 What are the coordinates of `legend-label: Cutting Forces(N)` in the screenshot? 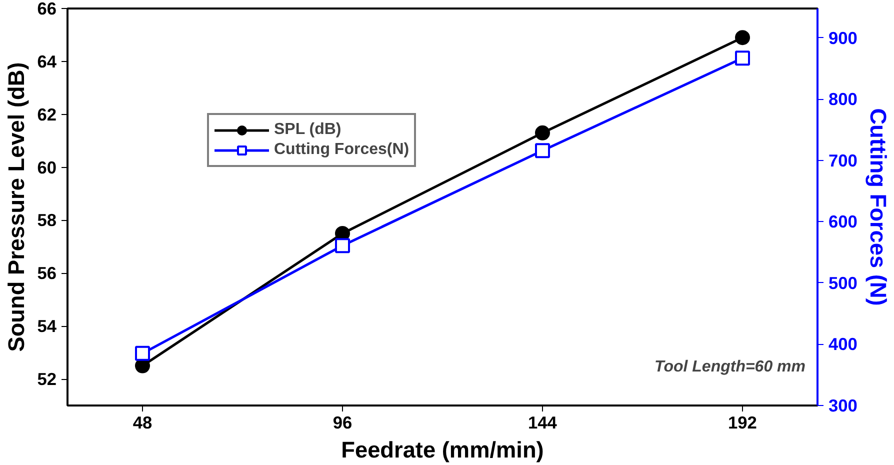 It's located at (342, 150).